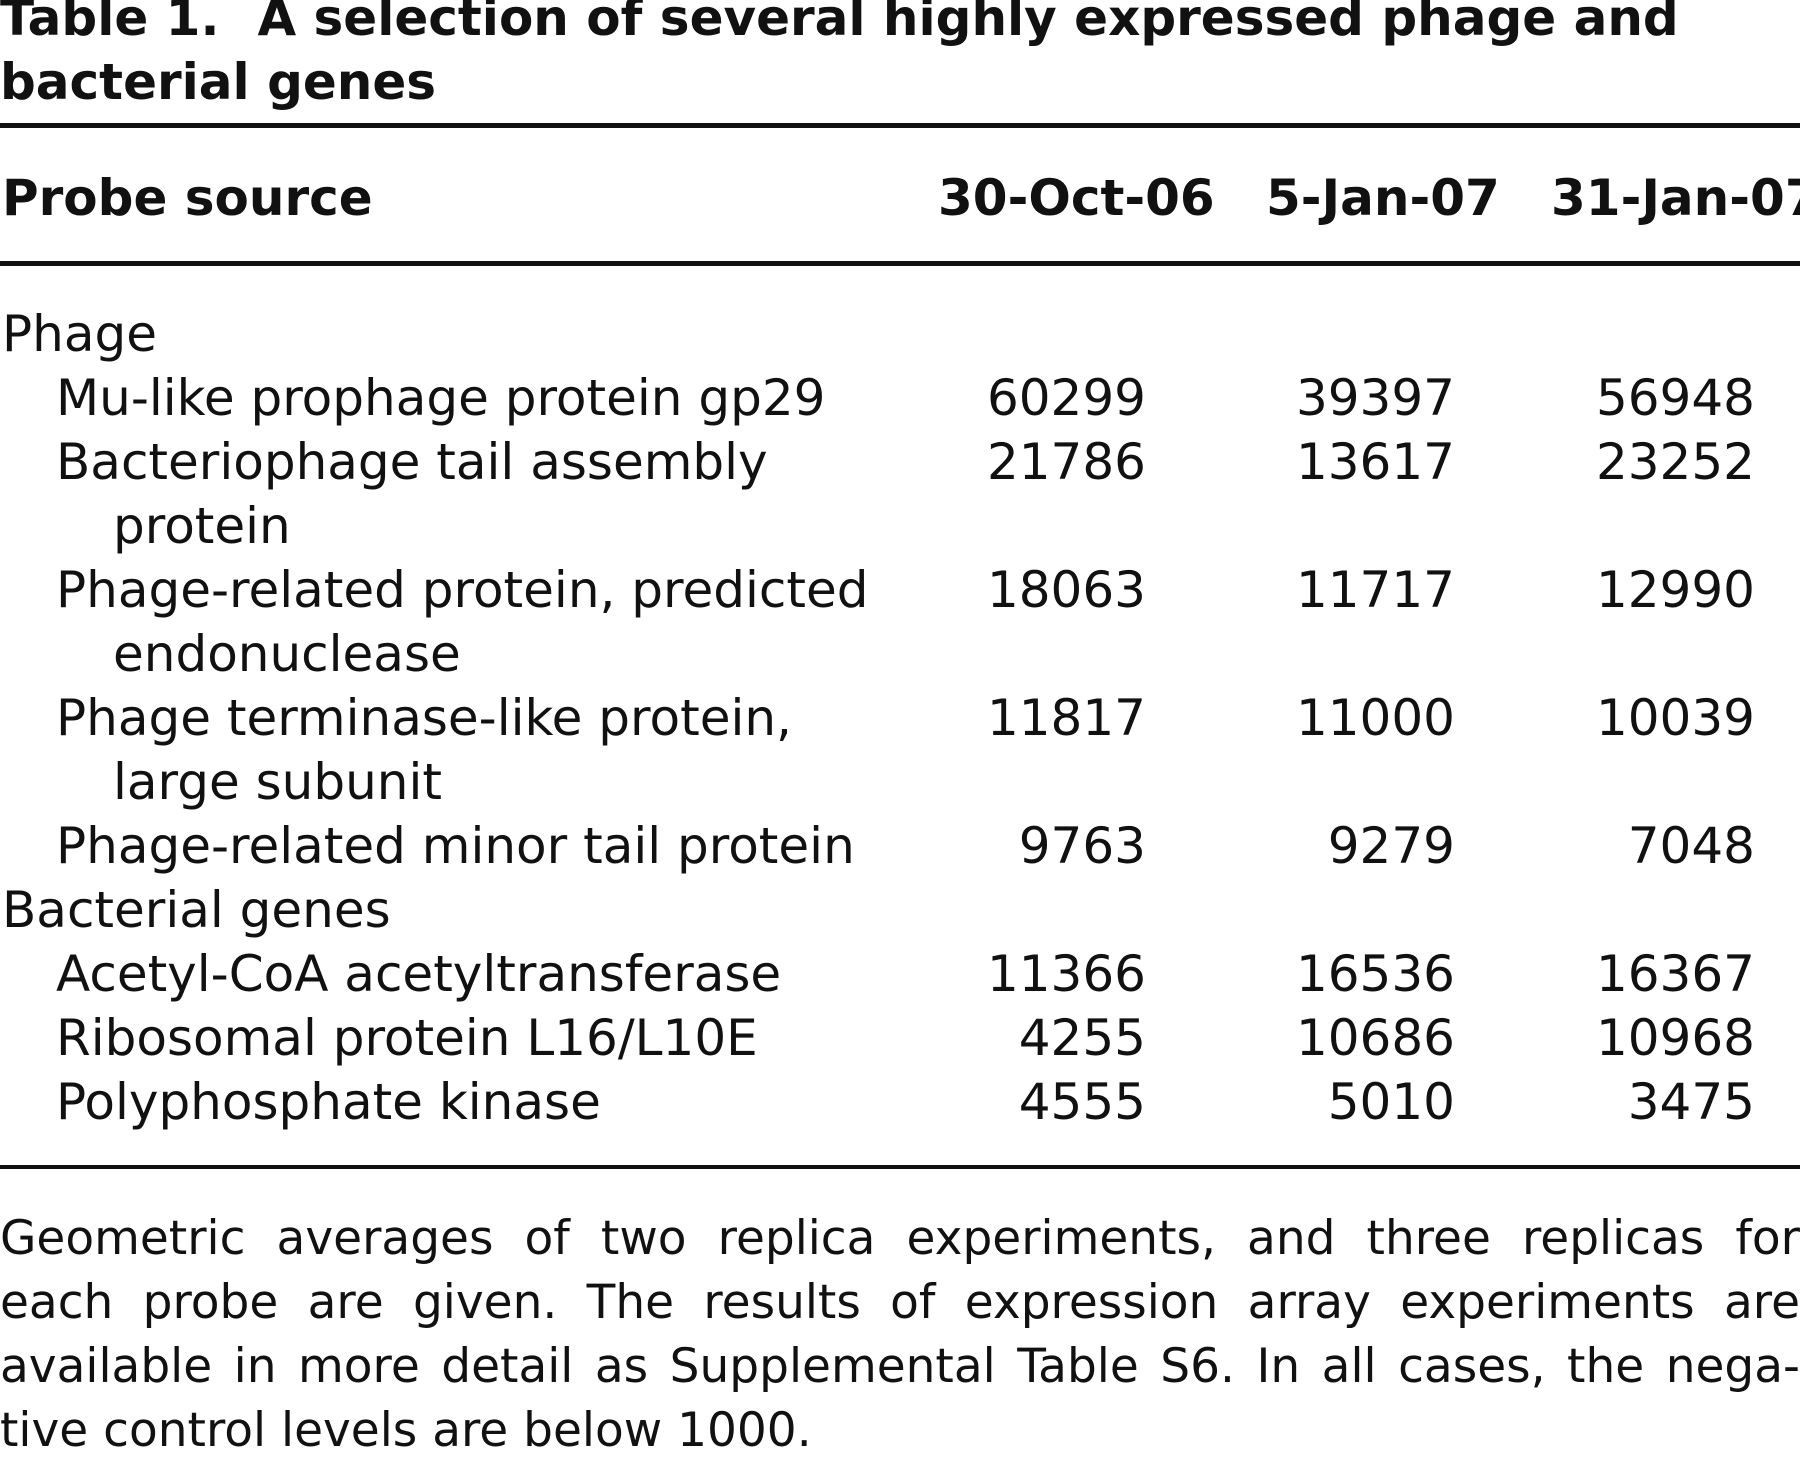  I want to click on header-rule, so click(900, 263).